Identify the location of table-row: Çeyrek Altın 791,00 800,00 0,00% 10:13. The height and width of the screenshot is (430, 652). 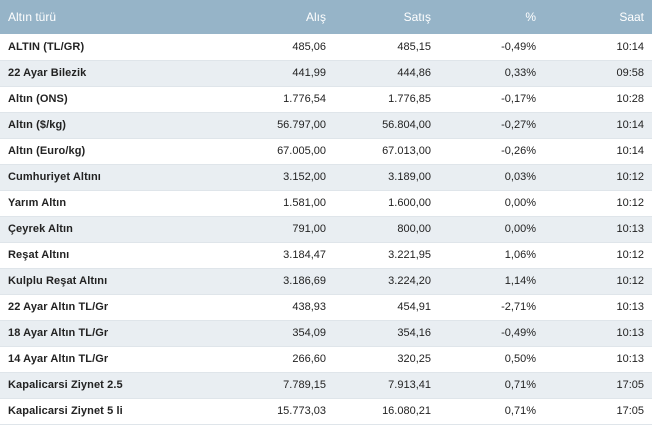
(326, 229).